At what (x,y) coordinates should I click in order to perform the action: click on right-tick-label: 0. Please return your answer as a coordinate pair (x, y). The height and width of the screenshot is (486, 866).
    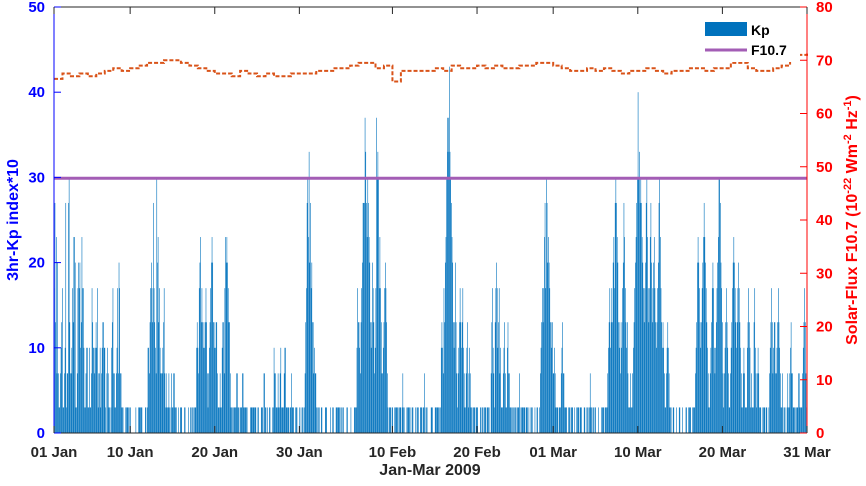
    Looking at the image, I should click on (820, 433).